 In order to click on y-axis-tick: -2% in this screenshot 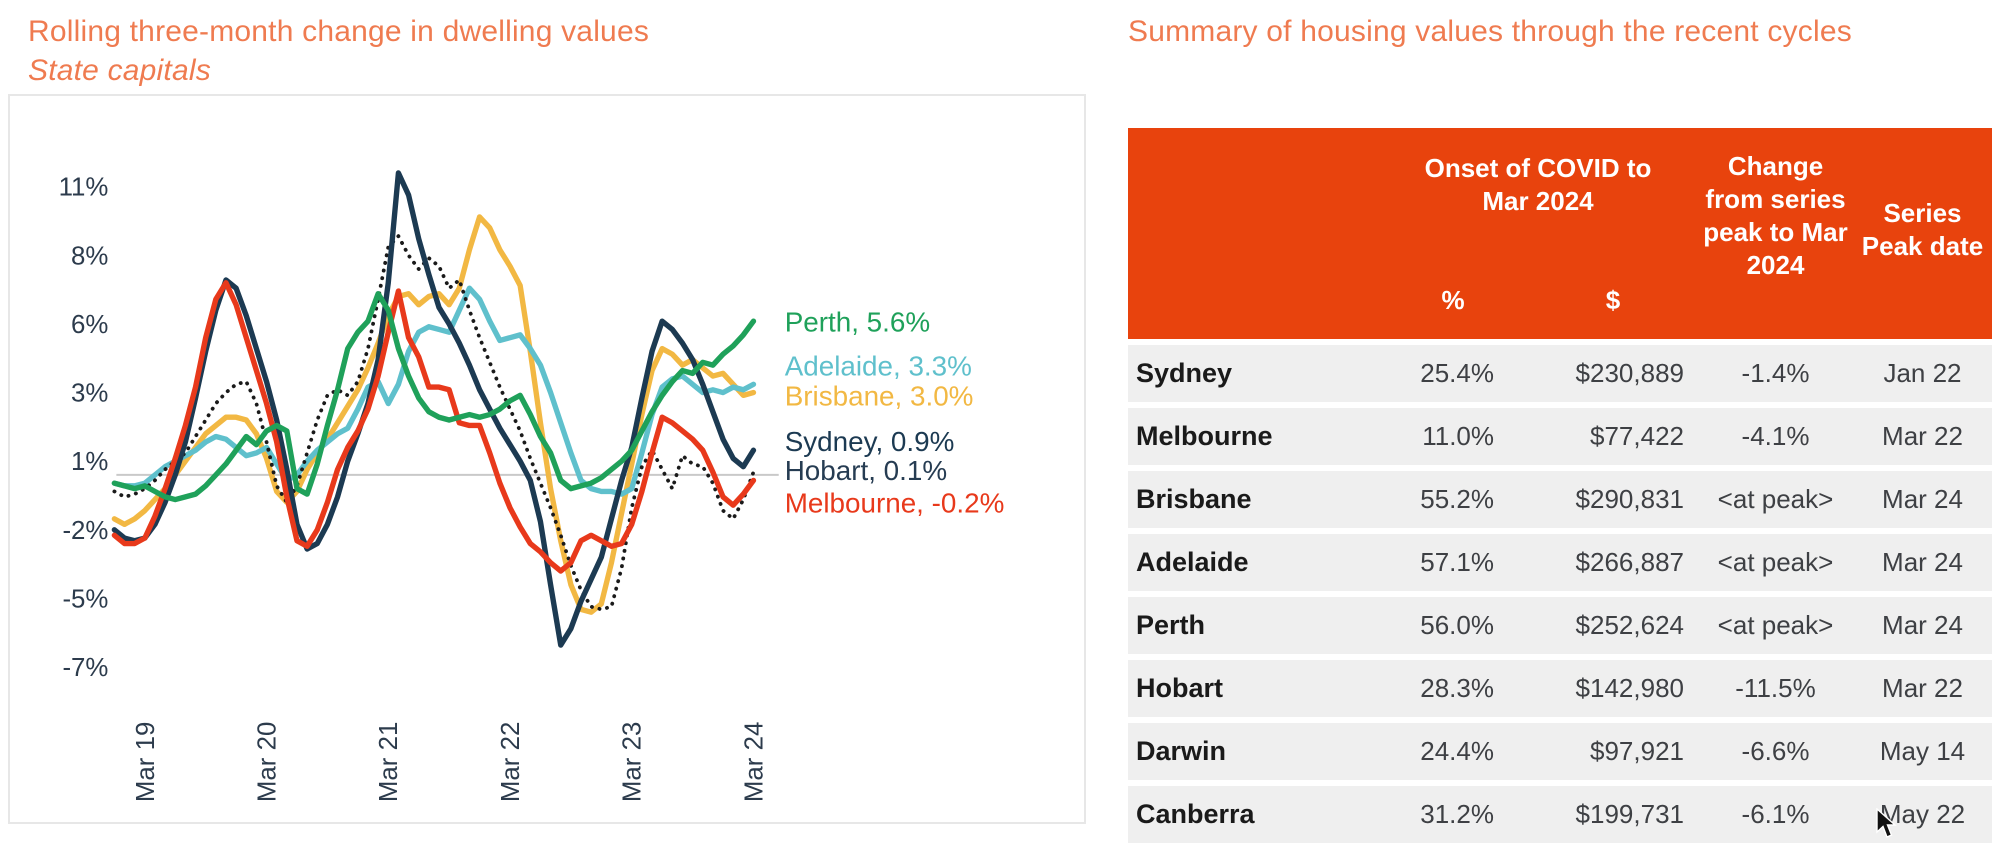, I will do `click(85, 531)`.